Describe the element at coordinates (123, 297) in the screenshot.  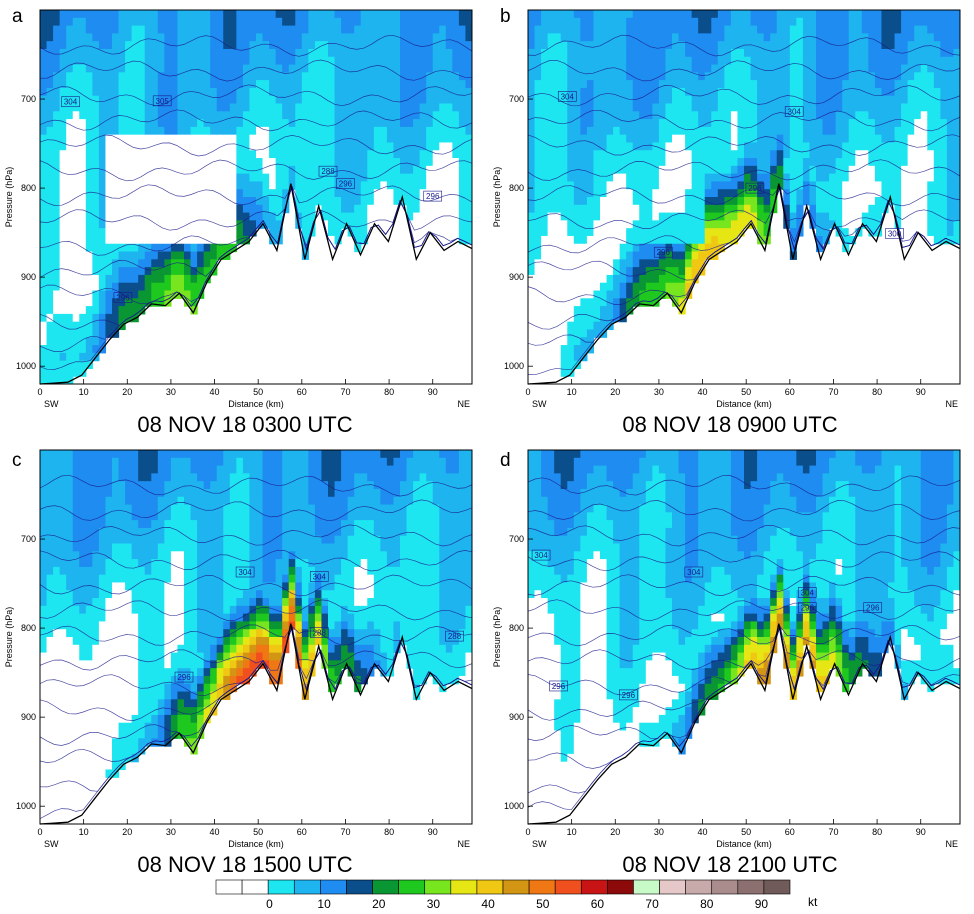
I see `isentrope-label-box` at that location.